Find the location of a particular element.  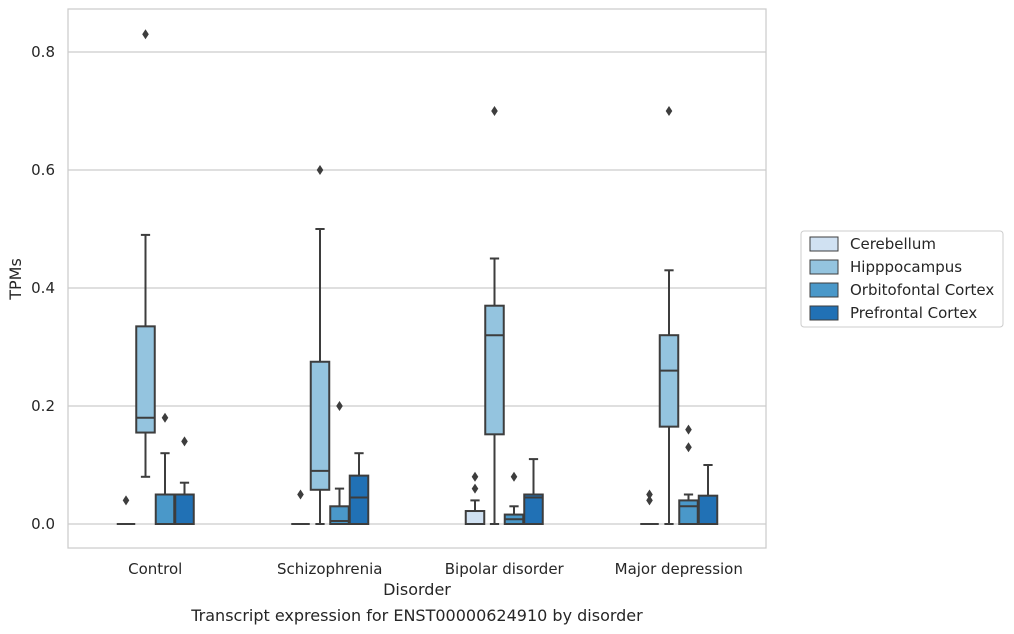

legend-entry: Prefrontal Cortex is located at coordinates (913, 313).